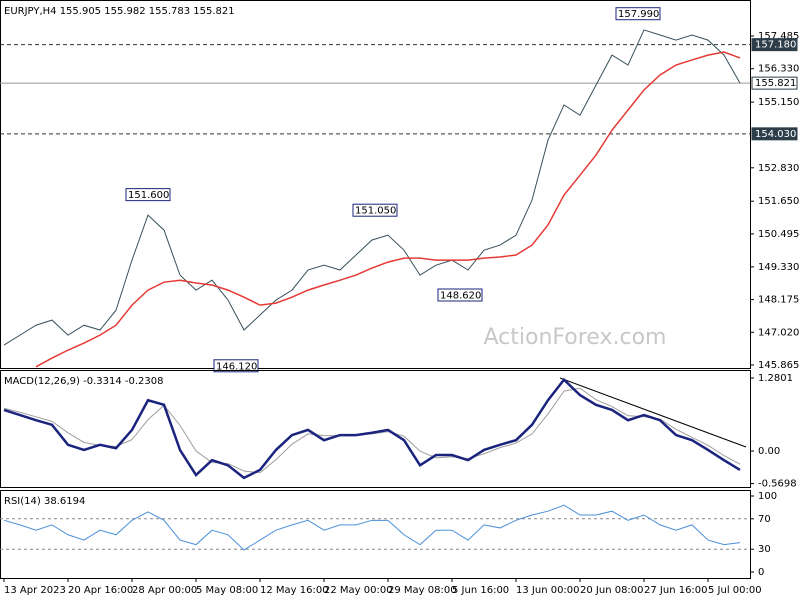  Describe the element at coordinates (44, 501) in the screenshot. I see `panel-title: RSI(14) 38.6194` at that location.